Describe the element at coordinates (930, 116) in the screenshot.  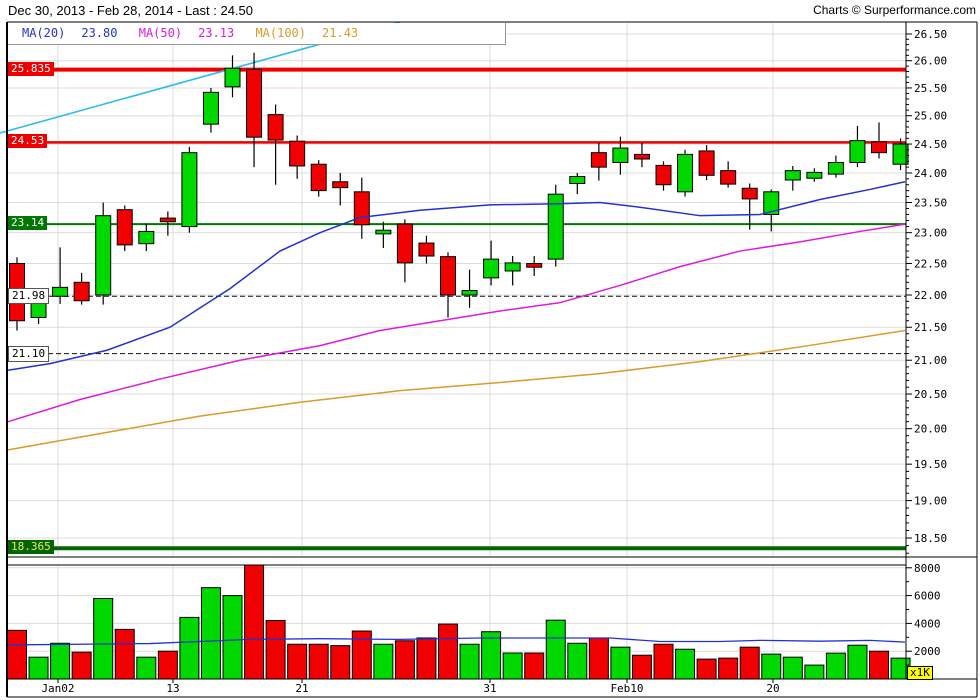
I see `svg-text: 25.00` at that location.